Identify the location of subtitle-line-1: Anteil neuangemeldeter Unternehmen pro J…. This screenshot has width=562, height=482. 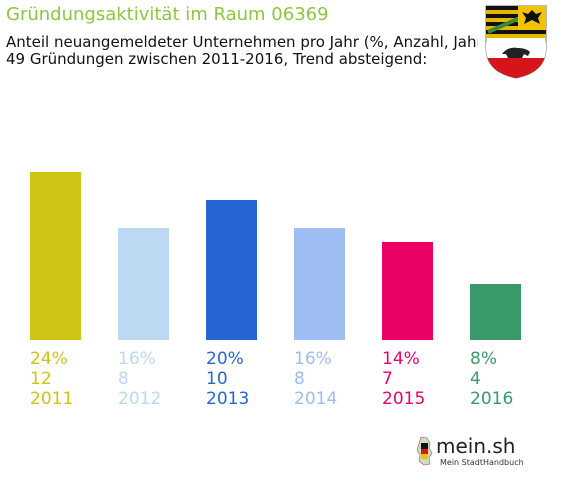
(247, 42).